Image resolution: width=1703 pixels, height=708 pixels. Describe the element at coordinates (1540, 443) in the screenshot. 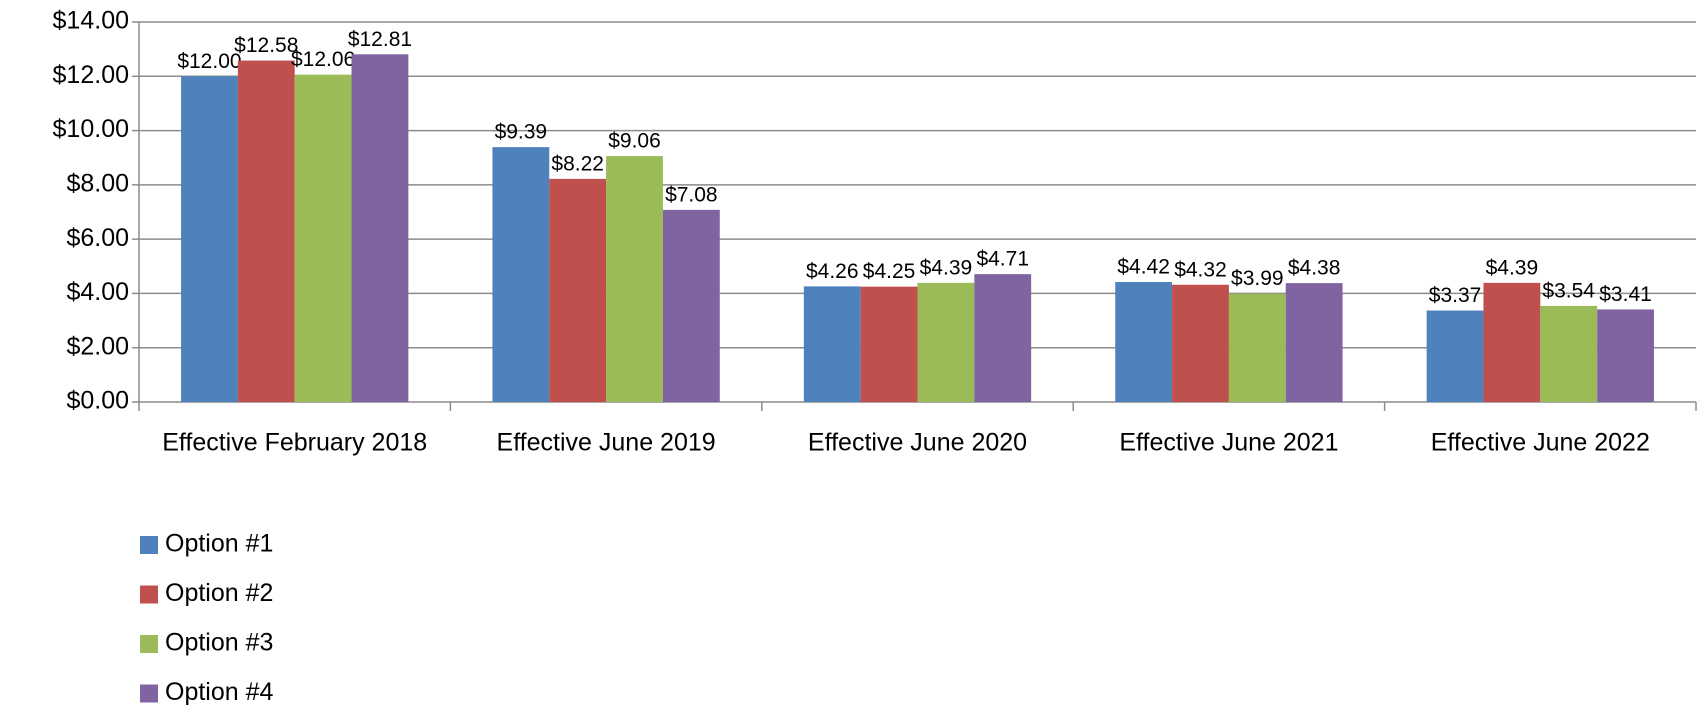

I see `x-tick-label: Effective June 2022` at that location.